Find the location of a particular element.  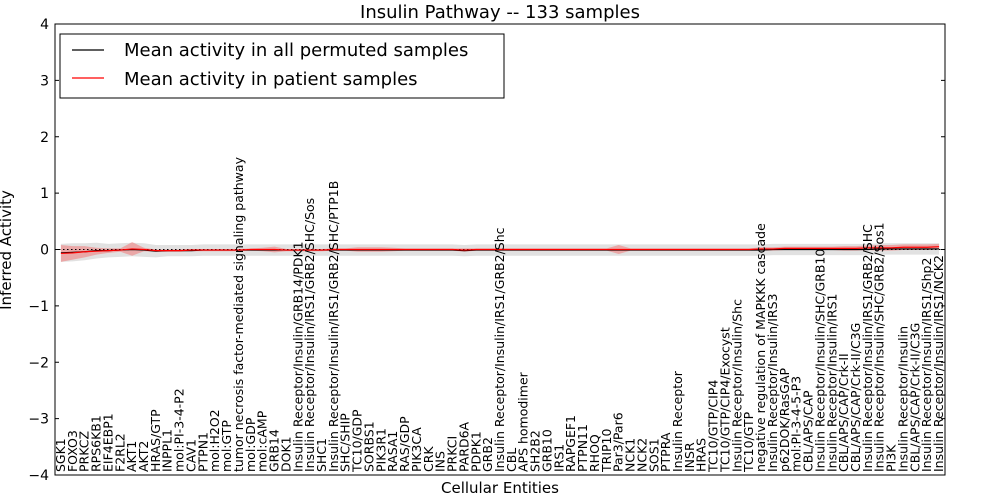

x-category-label: PDPK1 is located at coordinates (475, 451).